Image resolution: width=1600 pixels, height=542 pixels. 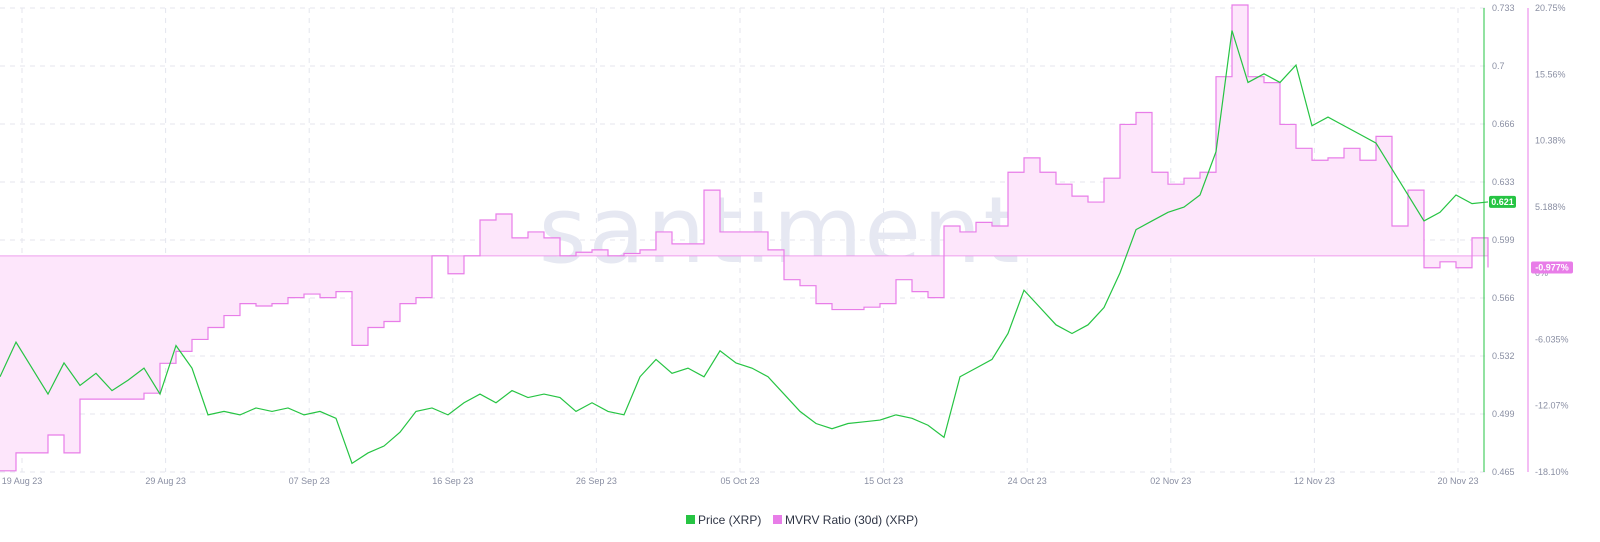 I want to click on x-tick-label: 24 Oct 23, so click(x=1027, y=481).